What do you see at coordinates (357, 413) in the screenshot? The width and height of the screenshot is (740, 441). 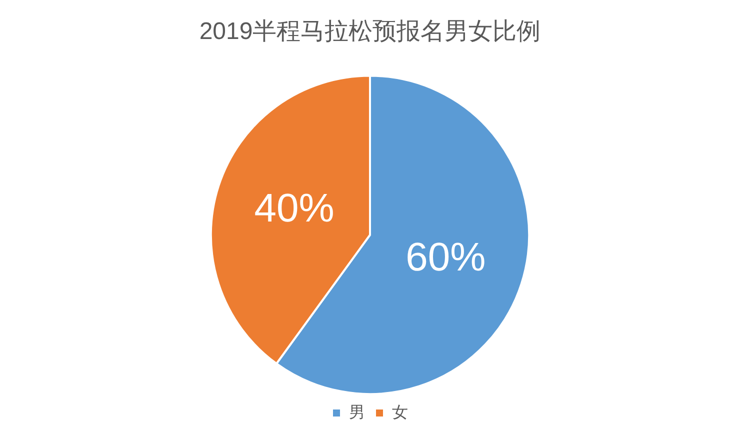 I see `legend-label: 男` at bounding box center [357, 413].